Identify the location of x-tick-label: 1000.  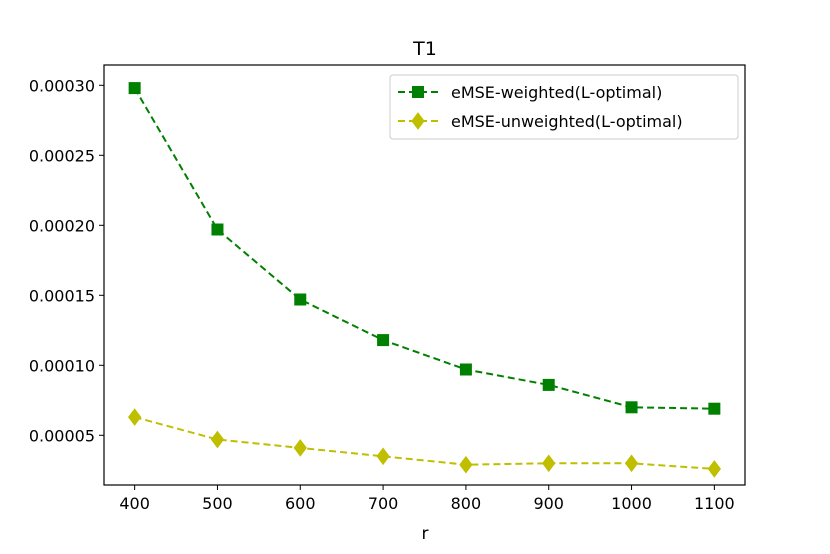
(631, 503).